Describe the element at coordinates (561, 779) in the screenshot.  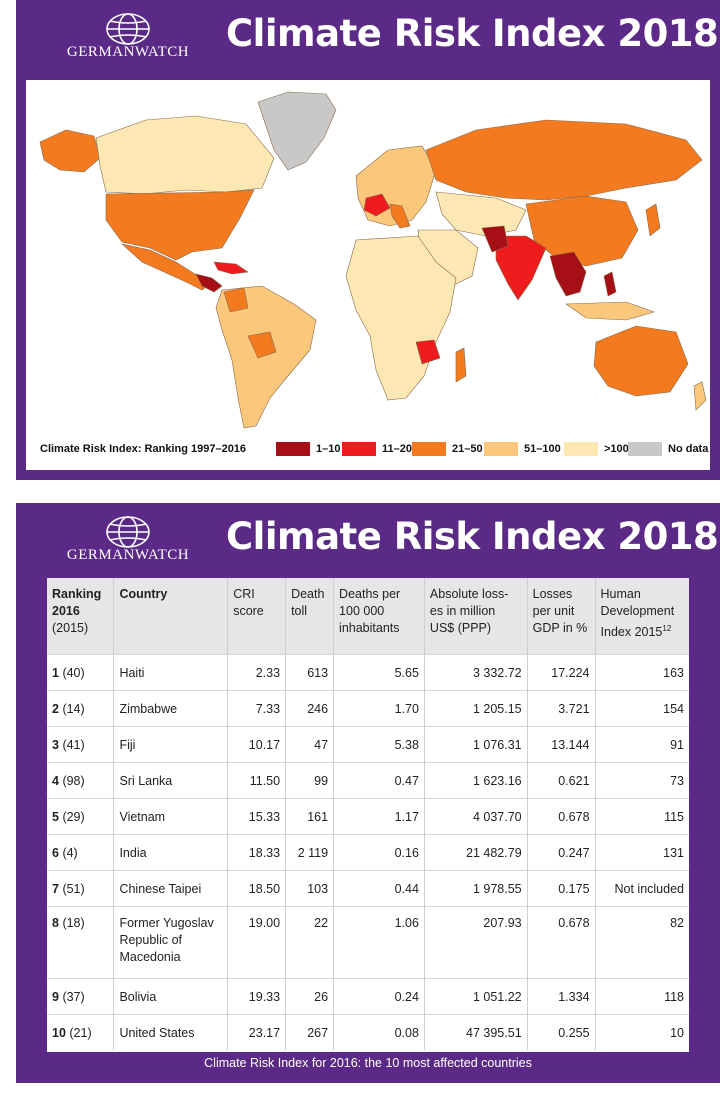
I see `gdp-cell: 0.621` at that location.